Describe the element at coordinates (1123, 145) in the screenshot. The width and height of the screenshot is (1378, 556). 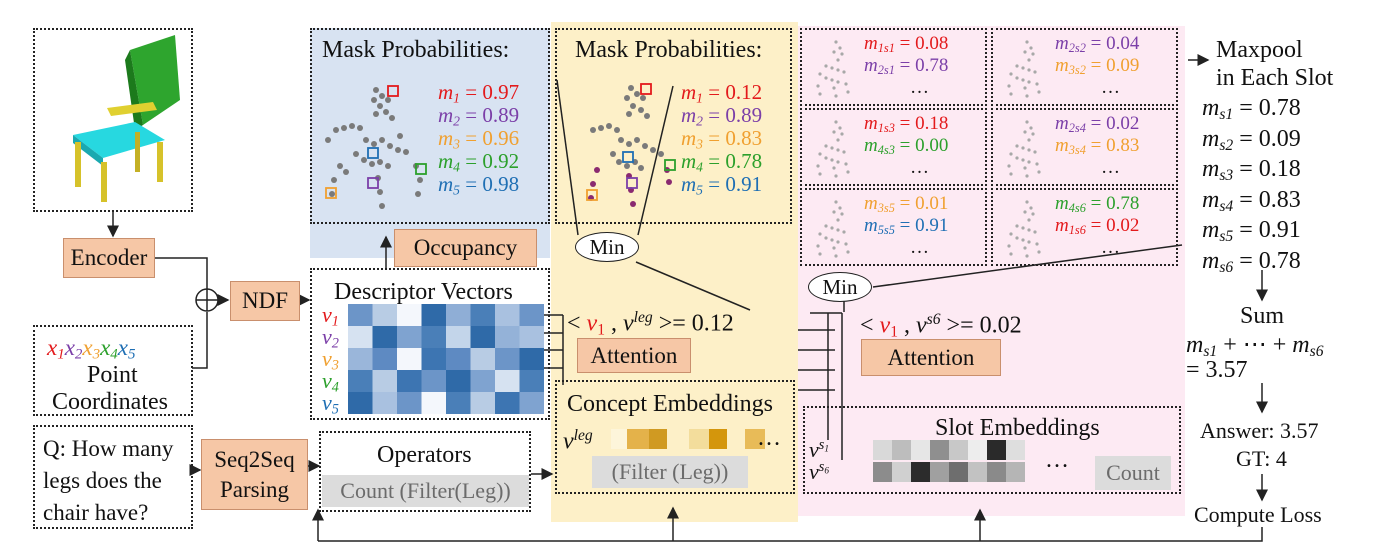
I see `slot-mask-value: 0.83` at that location.